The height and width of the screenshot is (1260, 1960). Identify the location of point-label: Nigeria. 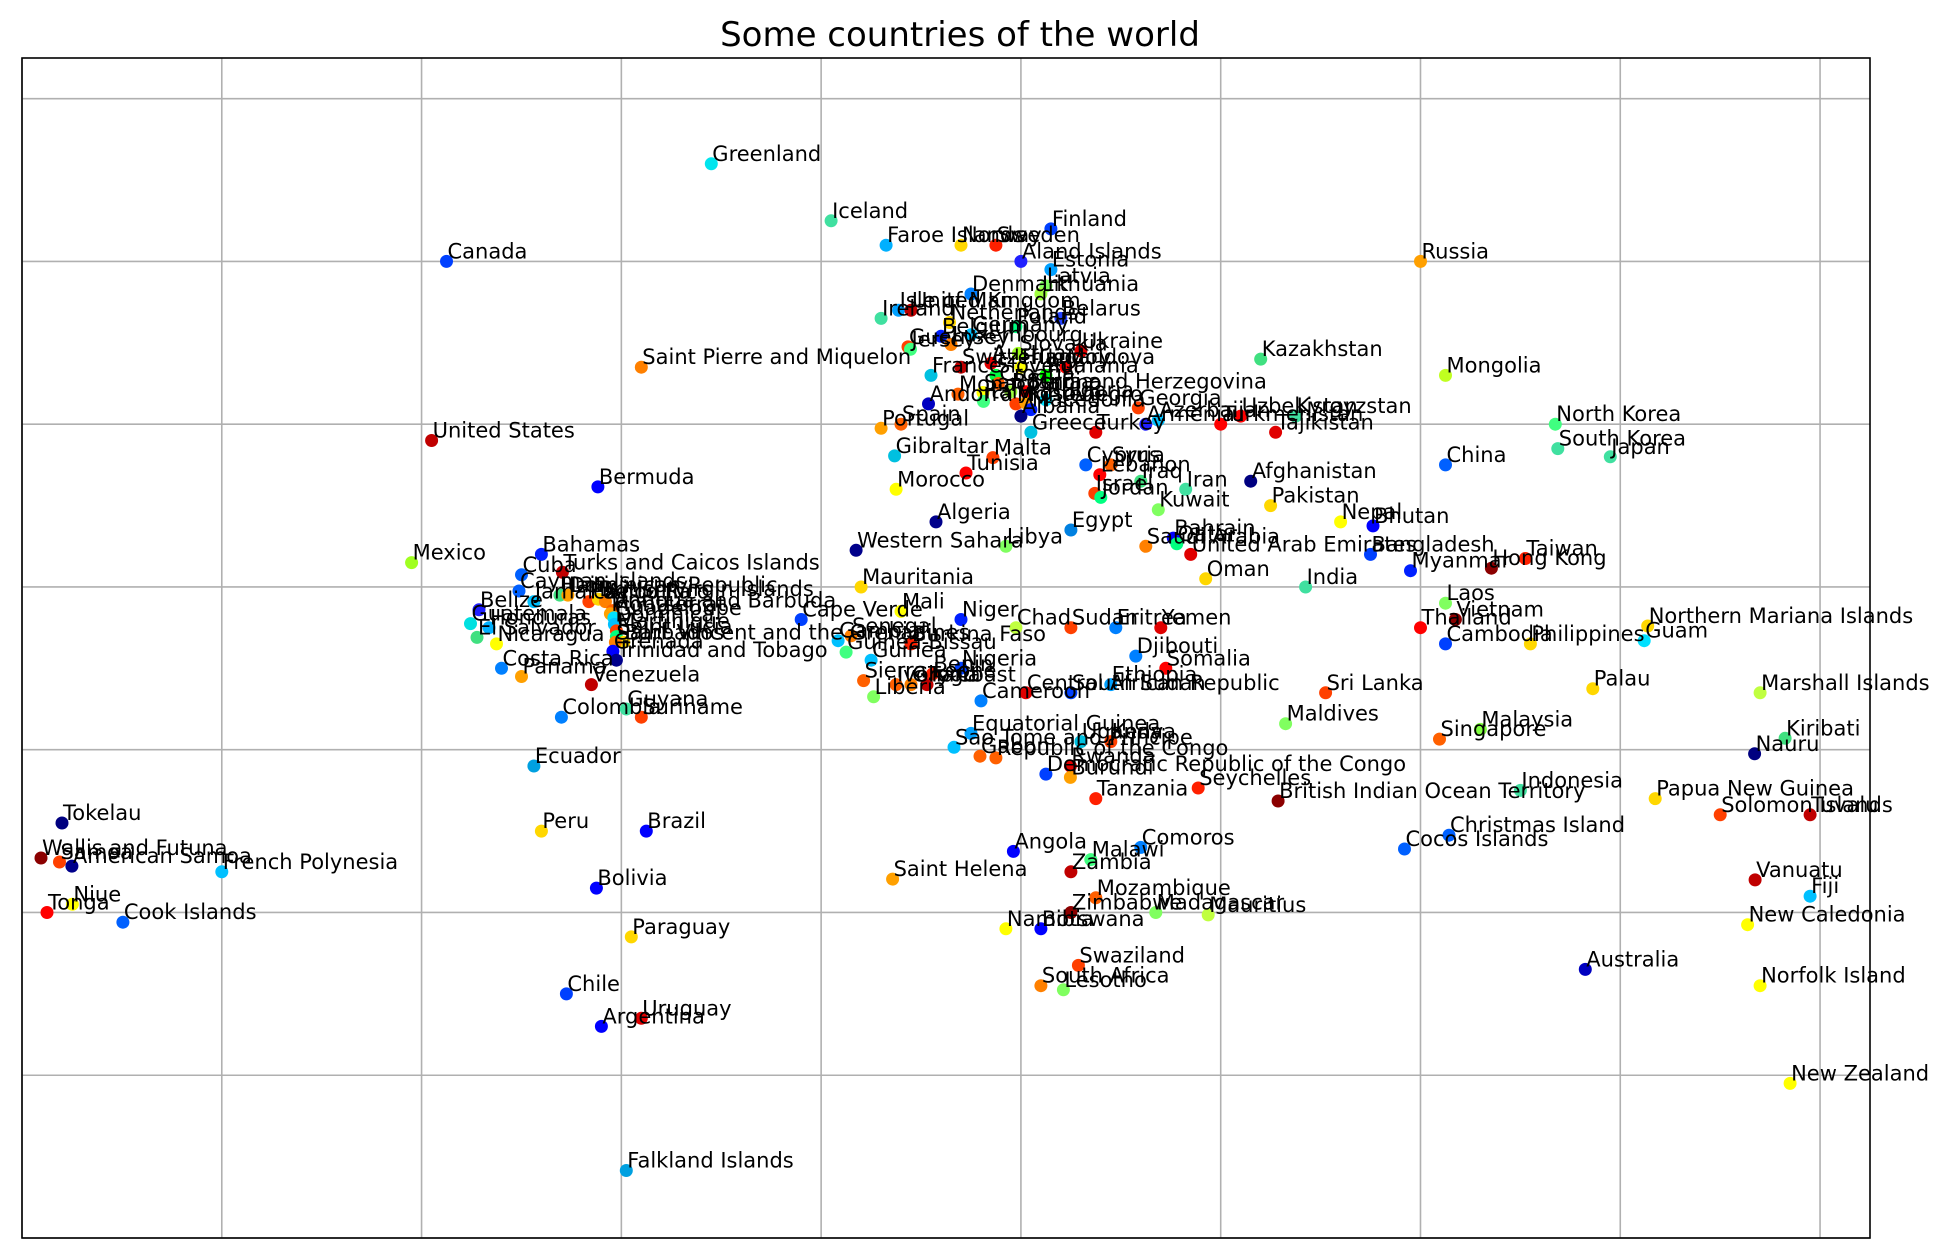
(999, 658).